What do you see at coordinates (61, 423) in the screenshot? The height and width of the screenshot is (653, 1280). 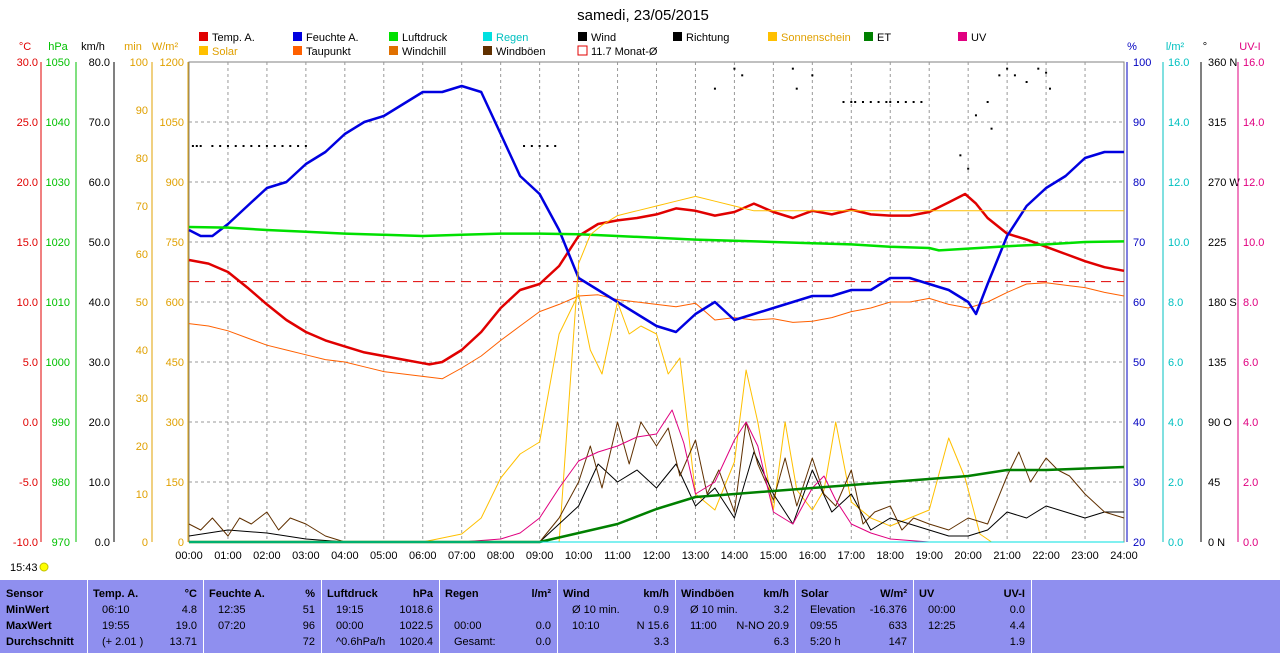 I see `left-tick-label: 990` at bounding box center [61, 423].